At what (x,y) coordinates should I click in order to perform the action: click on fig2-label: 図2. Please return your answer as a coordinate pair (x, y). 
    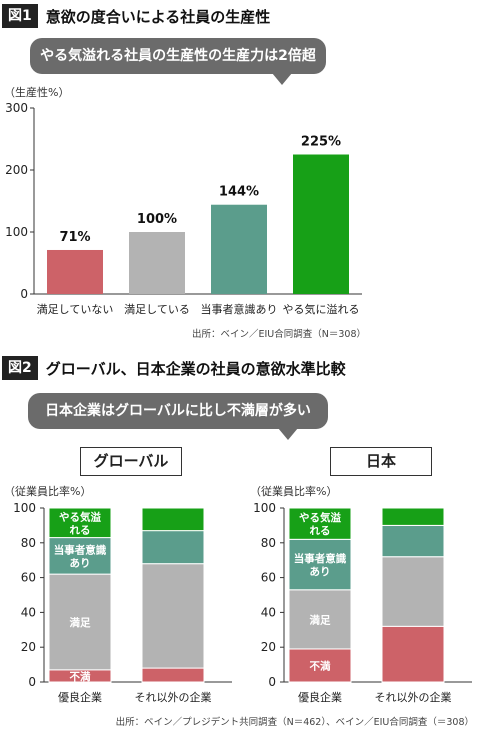
    Looking at the image, I should click on (20, 368).